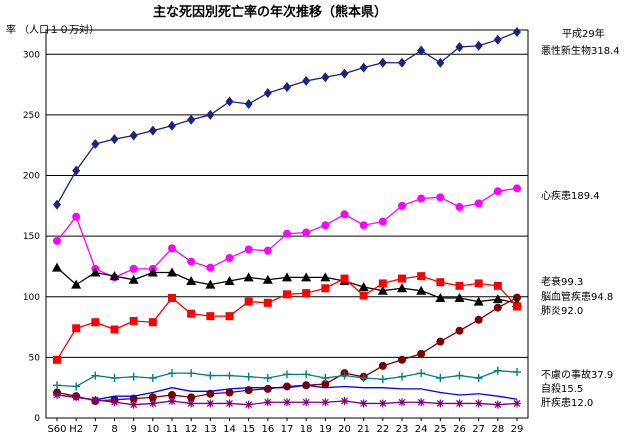 Image resolution: width=624 pixels, height=436 pixels. Describe the element at coordinates (325, 429) in the screenshot. I see `x-tick-label: 19` at that location.